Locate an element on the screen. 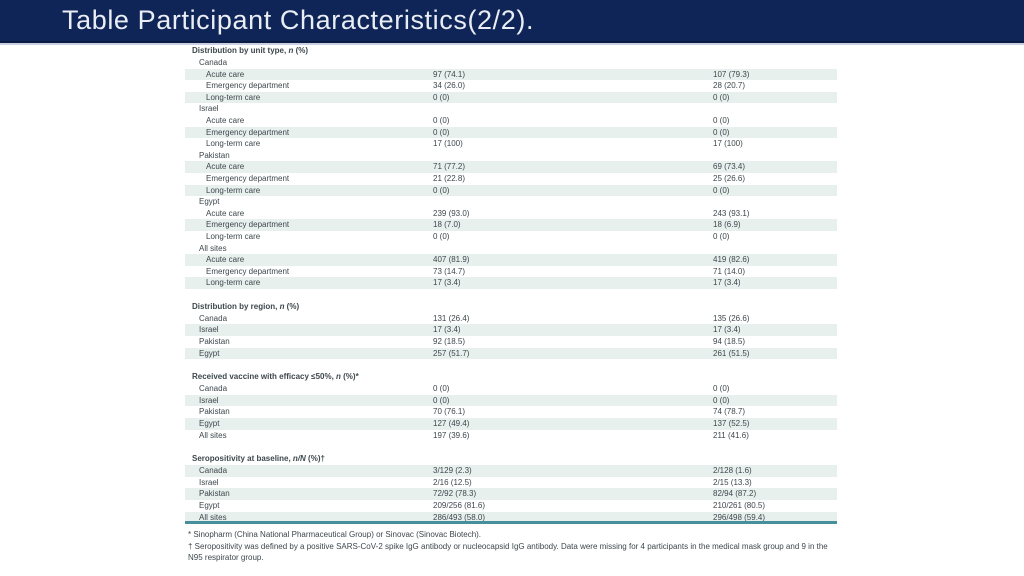  section-header-suffix: (%) is located at coordinates (292, 307).